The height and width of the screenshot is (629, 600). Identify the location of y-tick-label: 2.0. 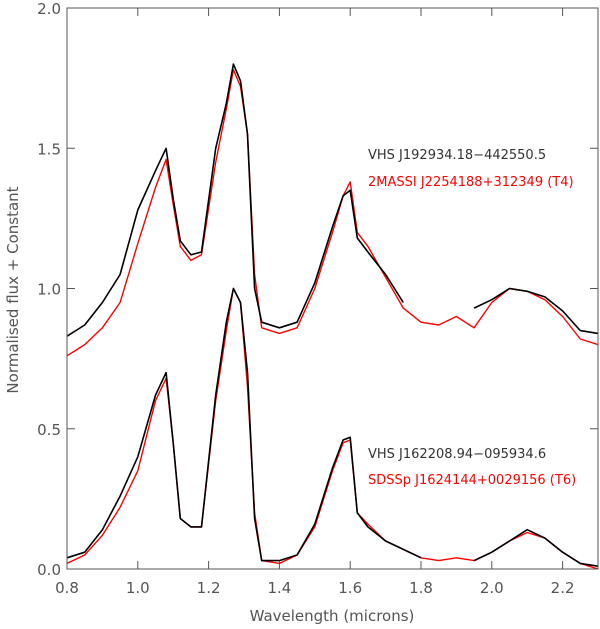
(49, 9).